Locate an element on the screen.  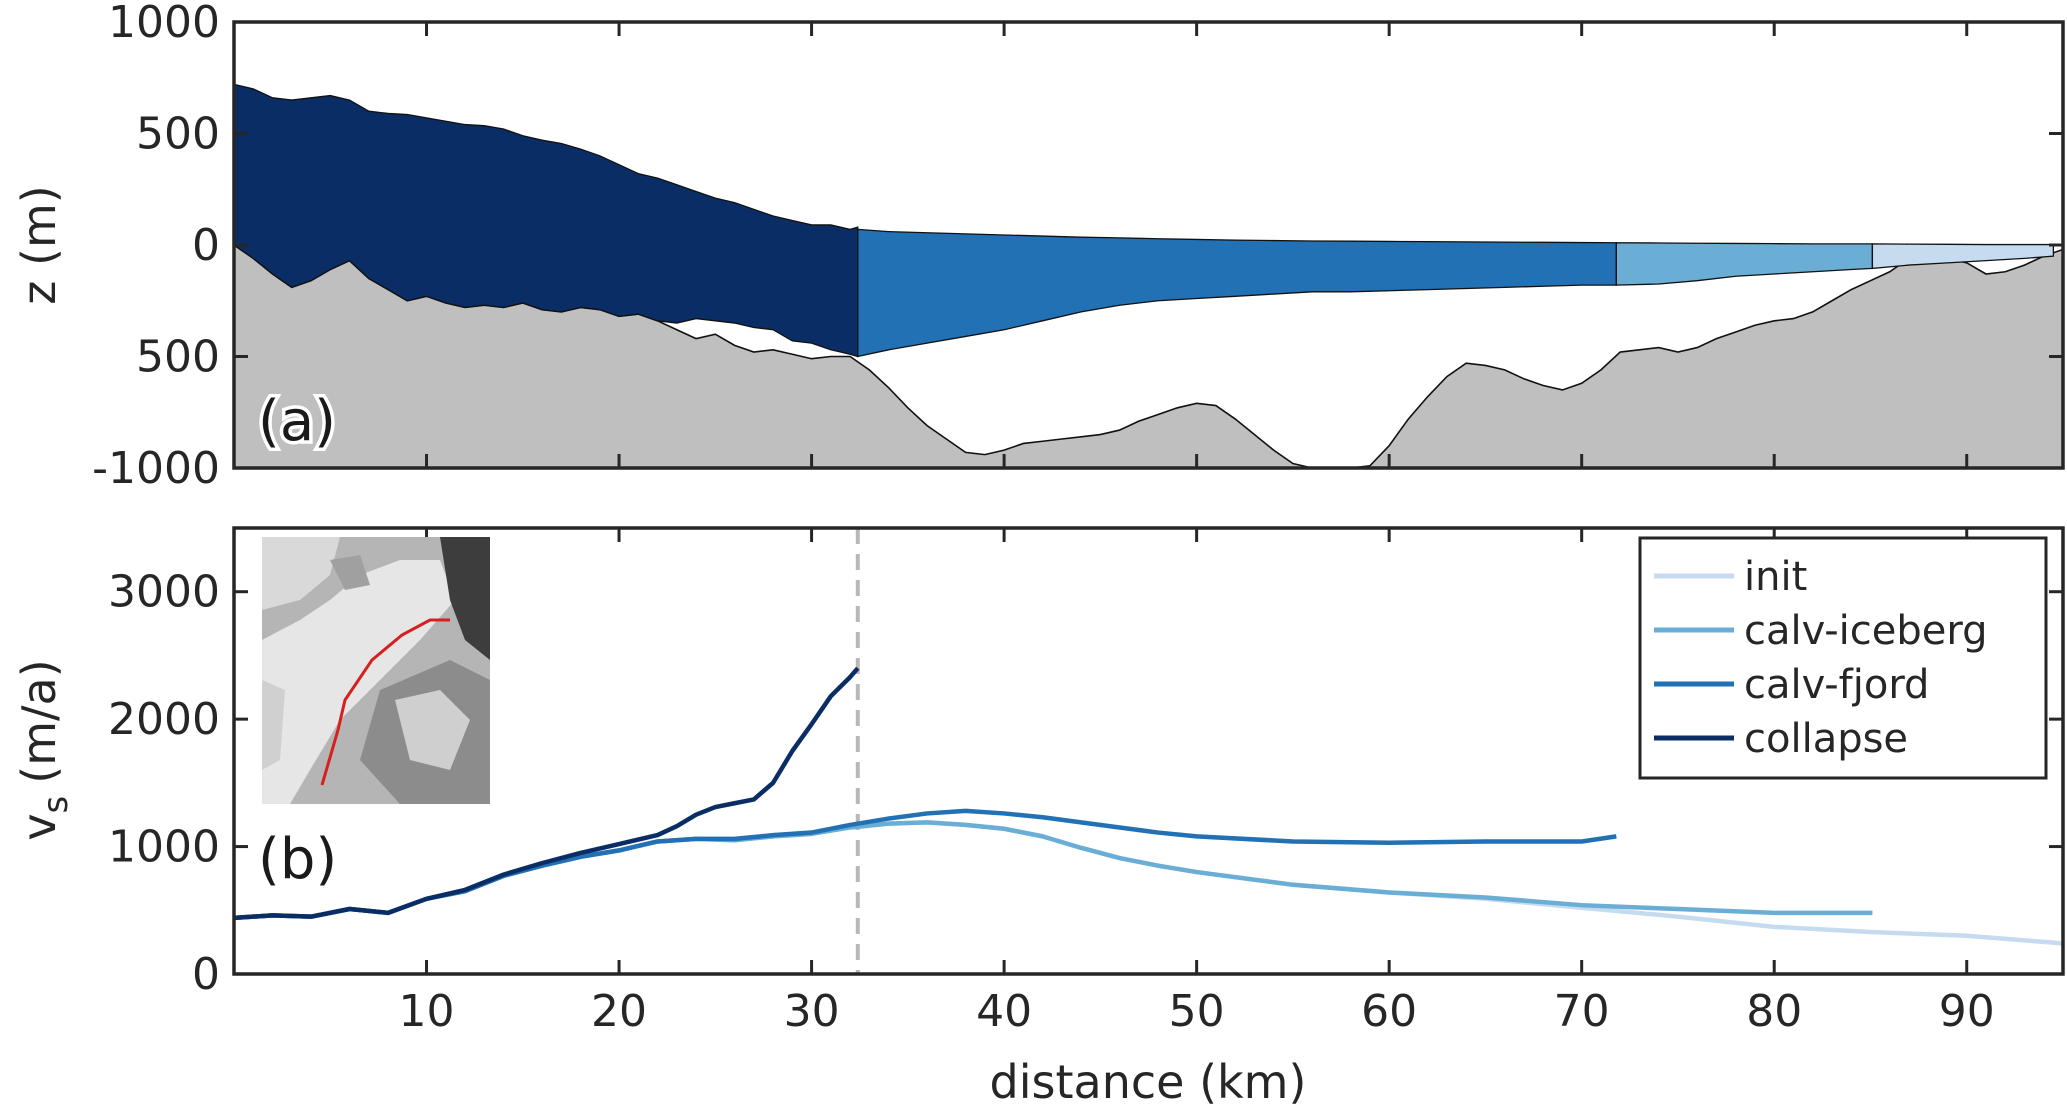
x-tick-label: 20 is located at coordinates (619, 1011).